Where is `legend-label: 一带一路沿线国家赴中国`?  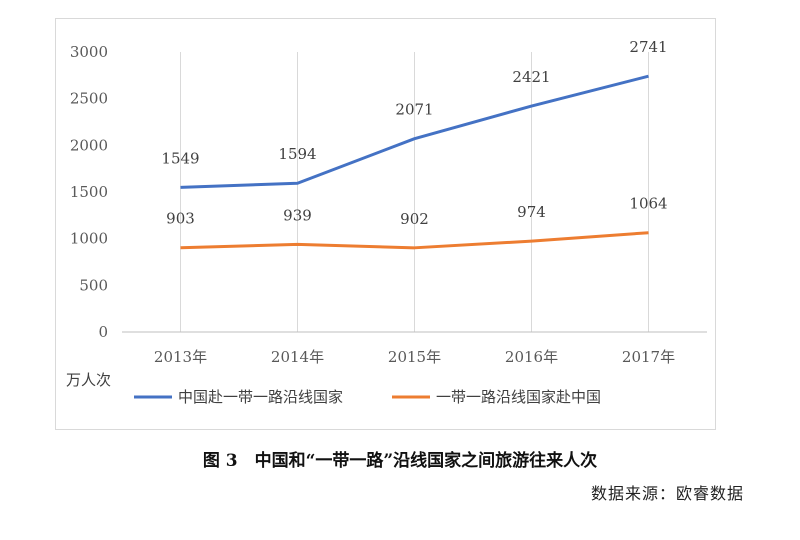 legend-label: 一带一路沿线国家赴中国 is located at coordinates (518, 397).